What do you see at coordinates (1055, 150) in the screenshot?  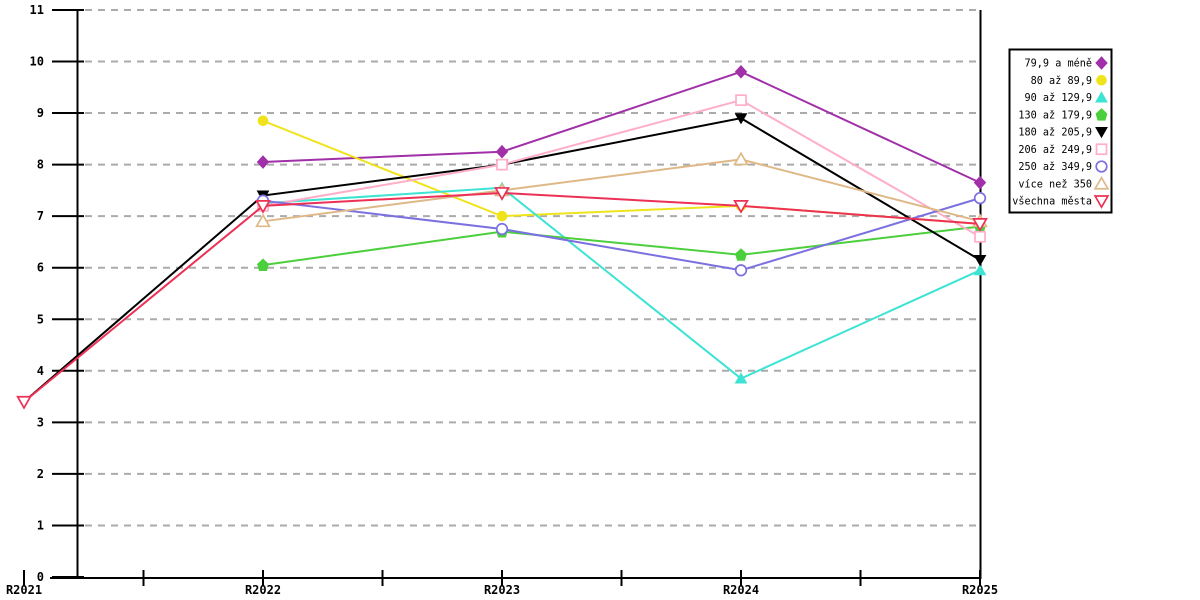 I see `legend-label: 206 až 249,9` at bounding box center [1055, 150].